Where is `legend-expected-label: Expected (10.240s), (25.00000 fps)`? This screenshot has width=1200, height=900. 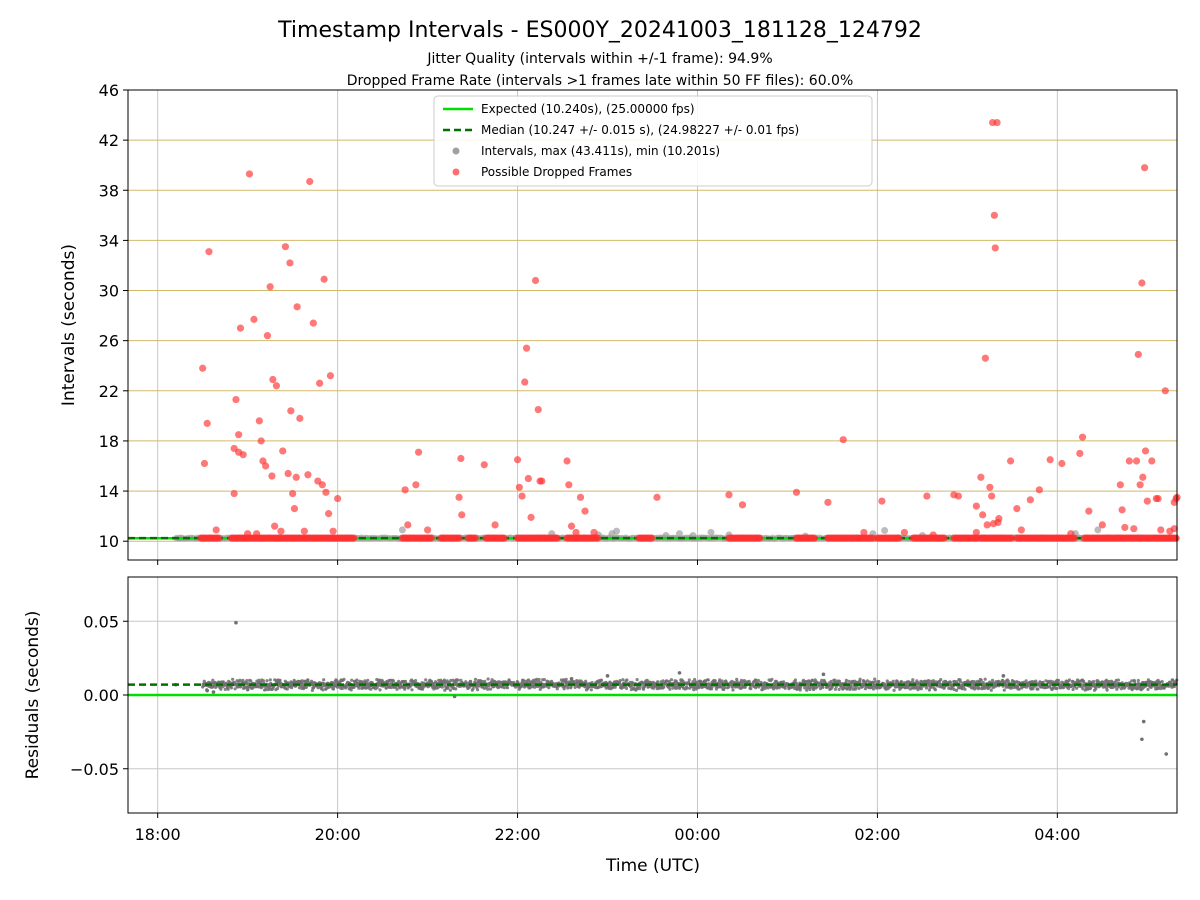 legend-expected-label: Expected (10.240s), (25.00000 fps) is located at coordinates (588, 109).